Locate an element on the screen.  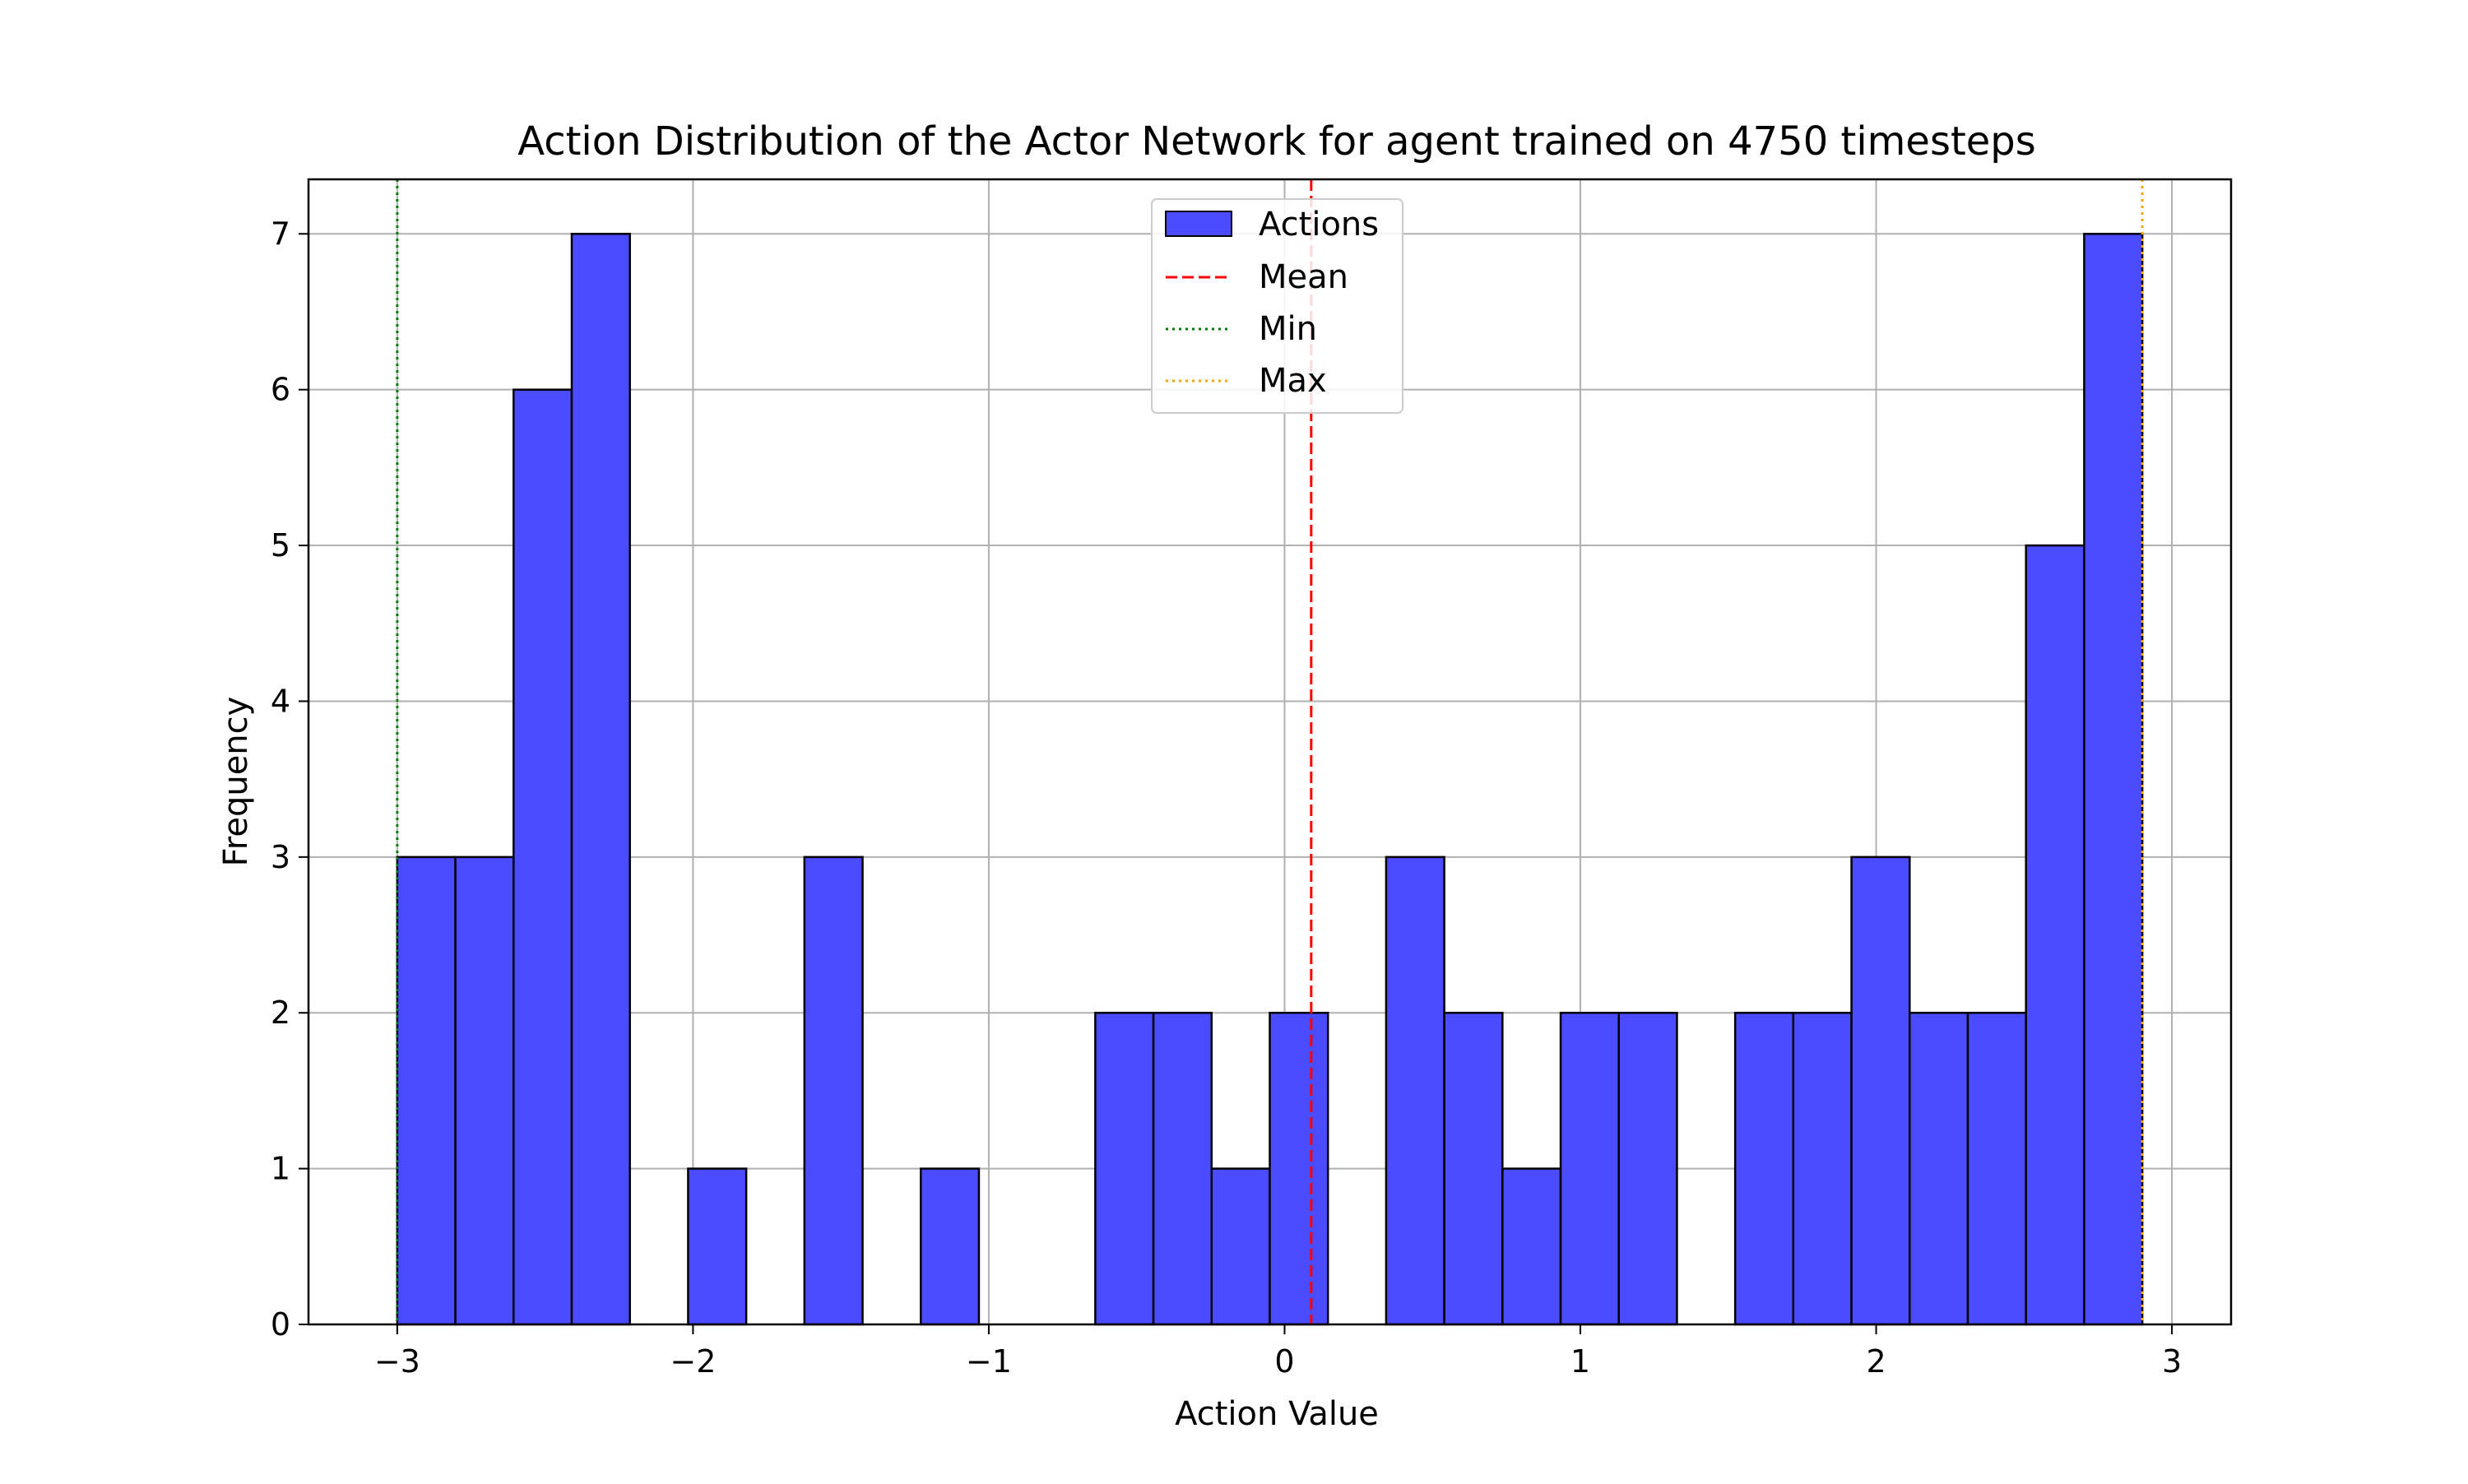
x-tick-label: 3 is located at coordinates (2172, 1361).